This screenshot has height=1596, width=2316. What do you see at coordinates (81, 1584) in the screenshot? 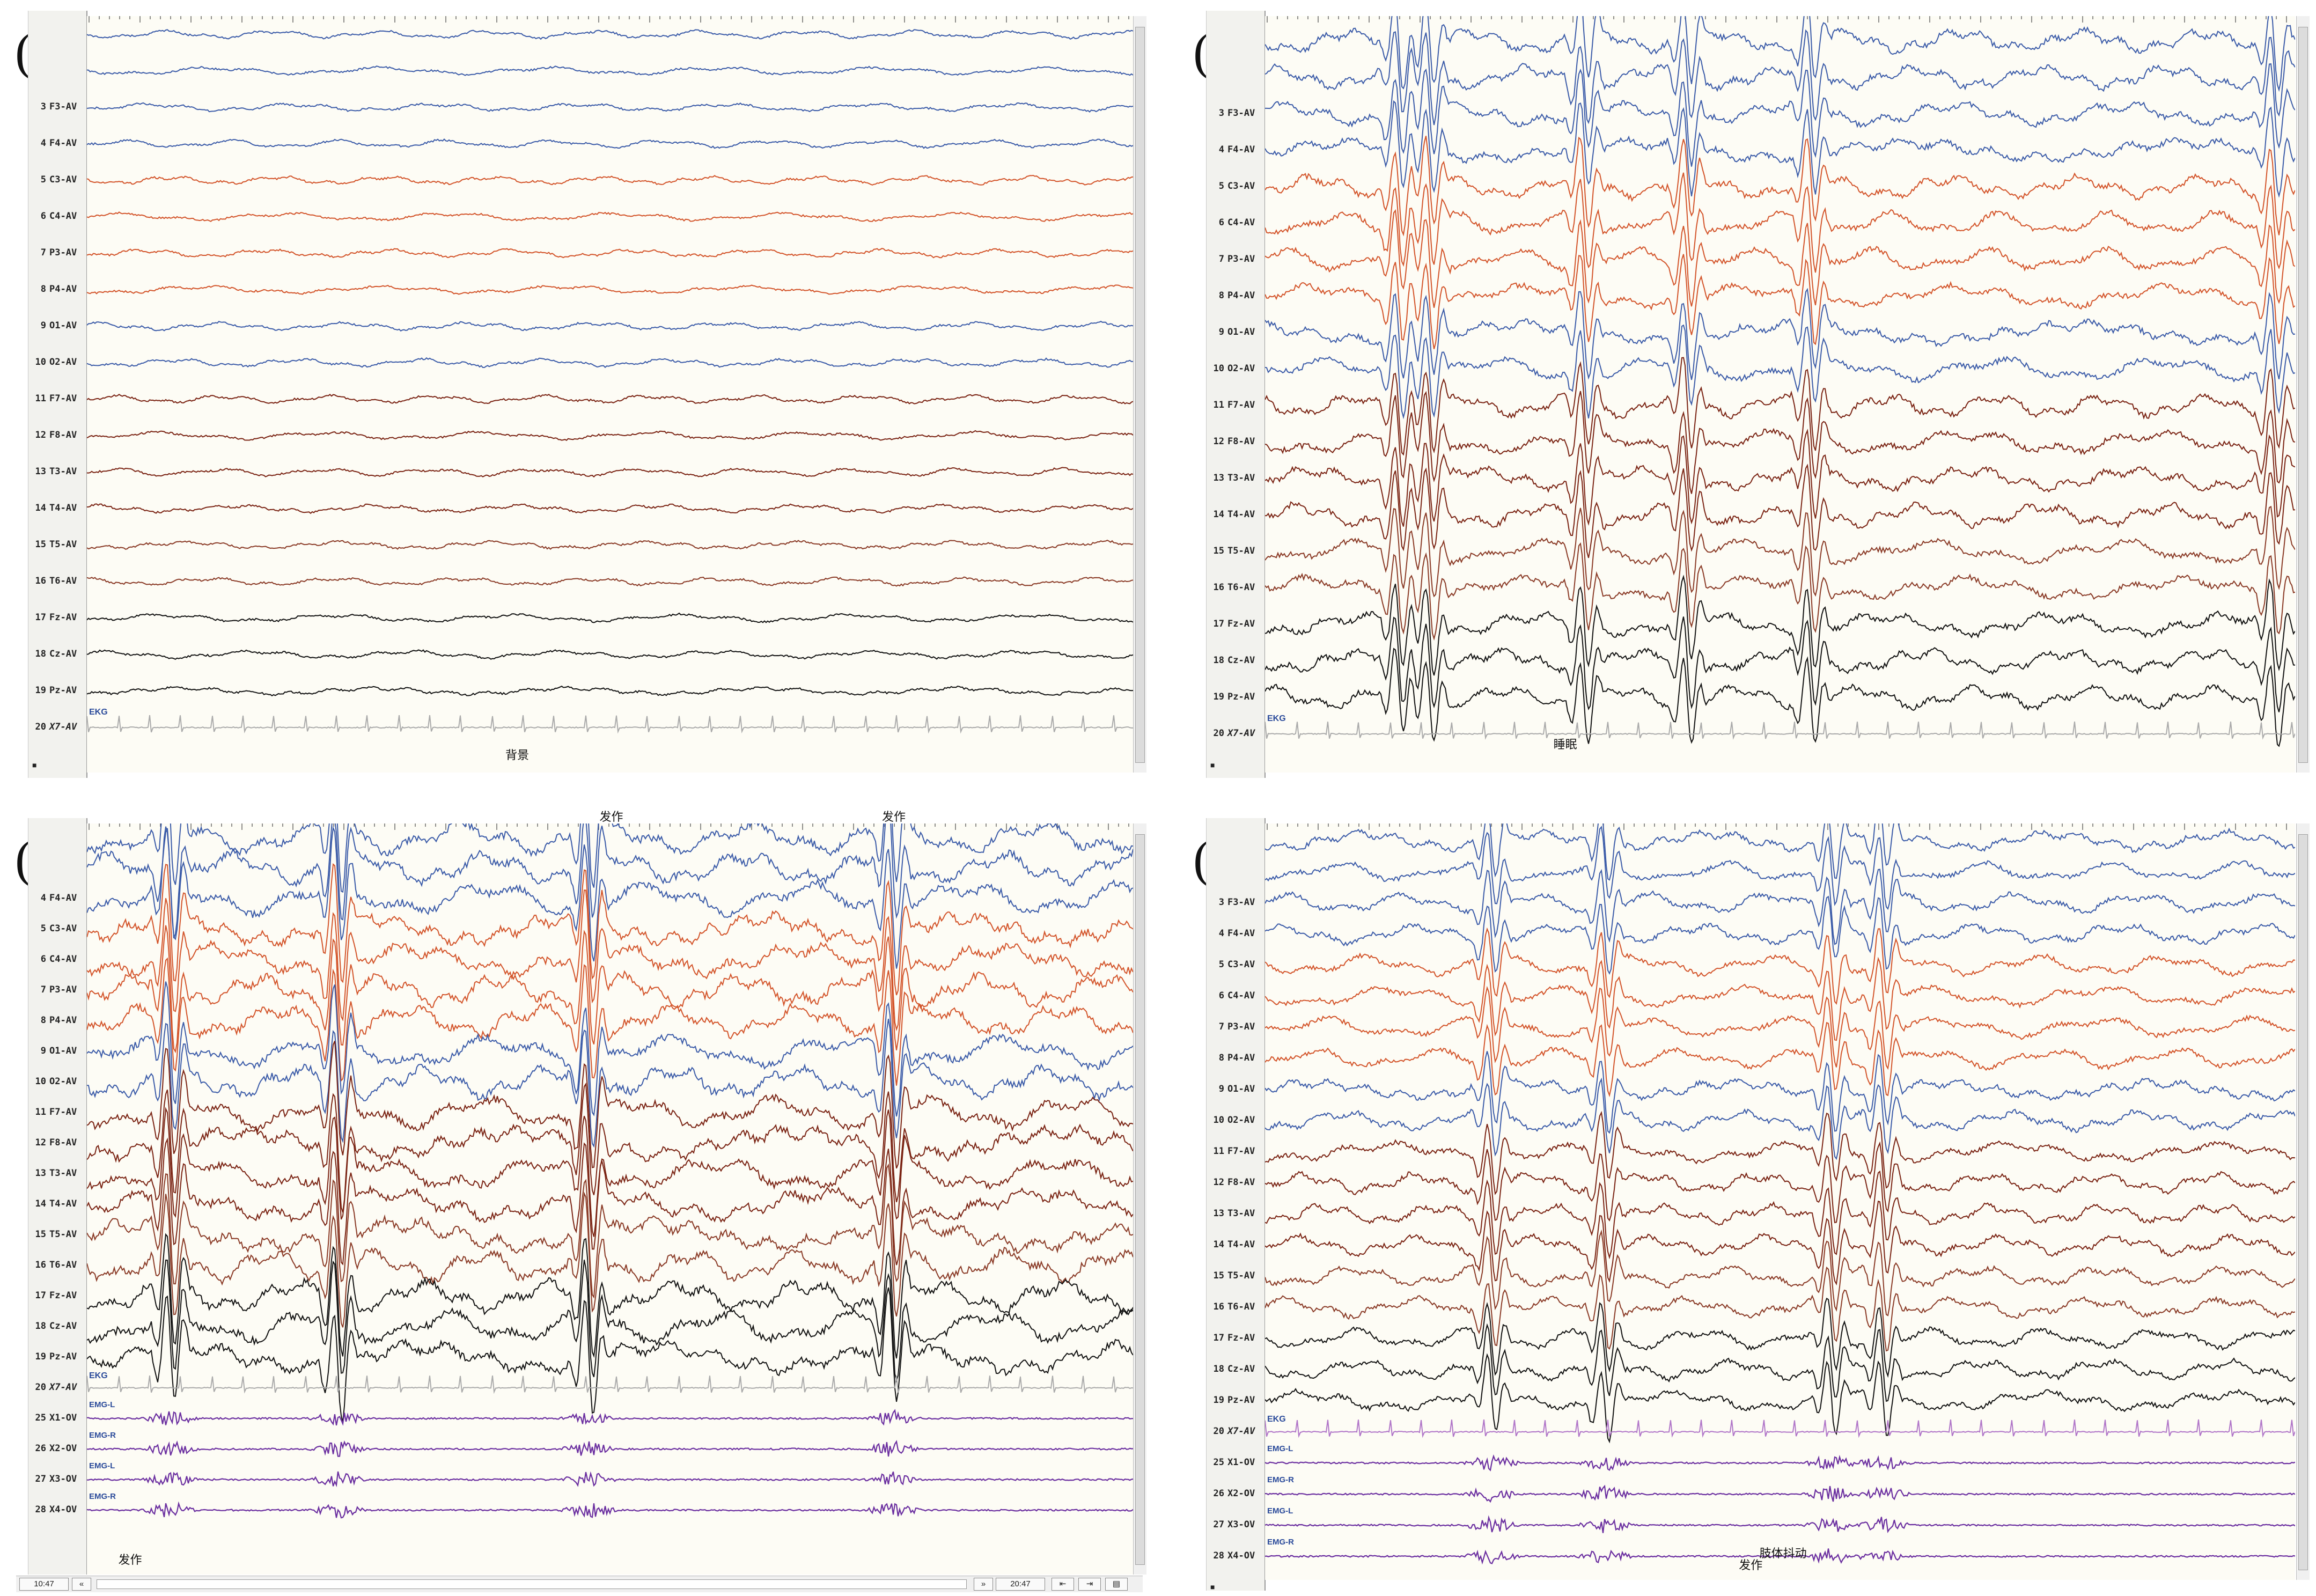
I see `rewind-button: «` at bounding box center [81, 1584].